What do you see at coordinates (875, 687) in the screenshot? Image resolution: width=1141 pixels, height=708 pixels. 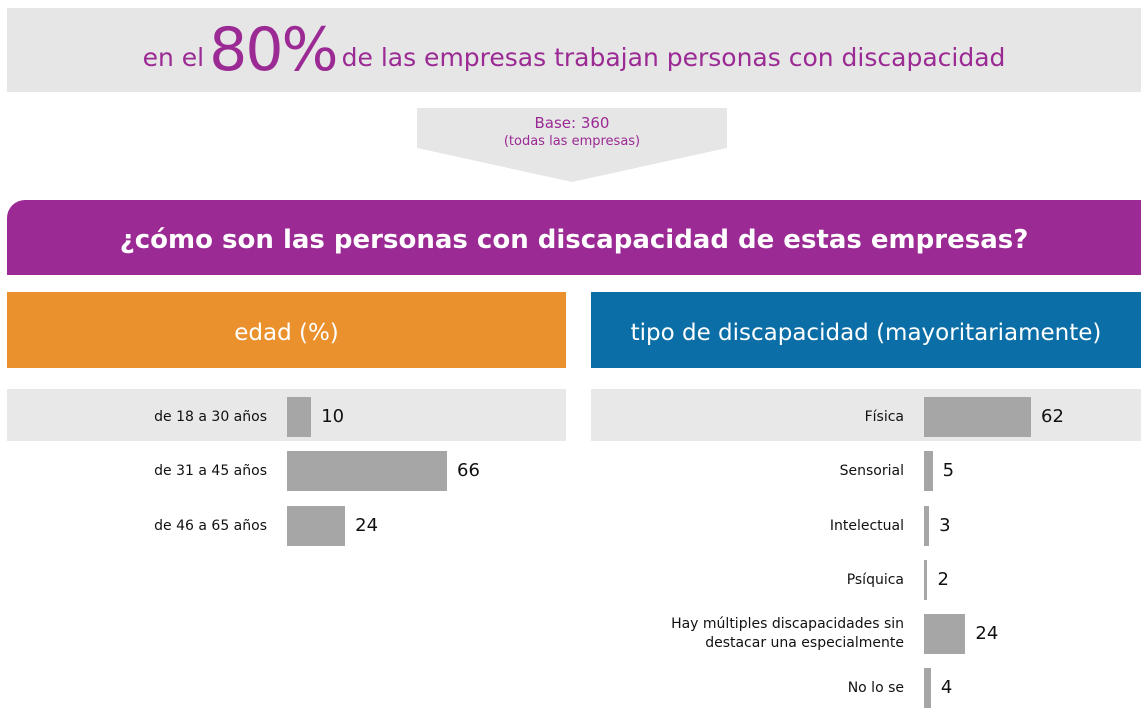 I see `category-label: No lo se` at bounding box center [875, 687].